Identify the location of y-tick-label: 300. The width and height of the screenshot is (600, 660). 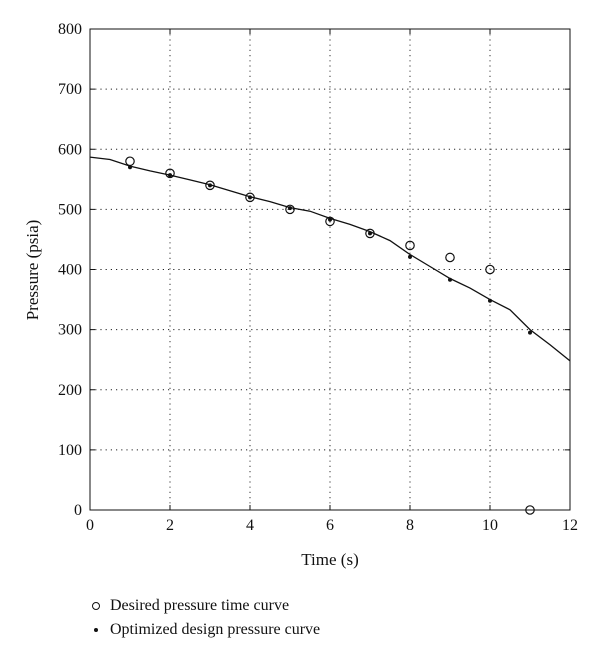
(70, 330).